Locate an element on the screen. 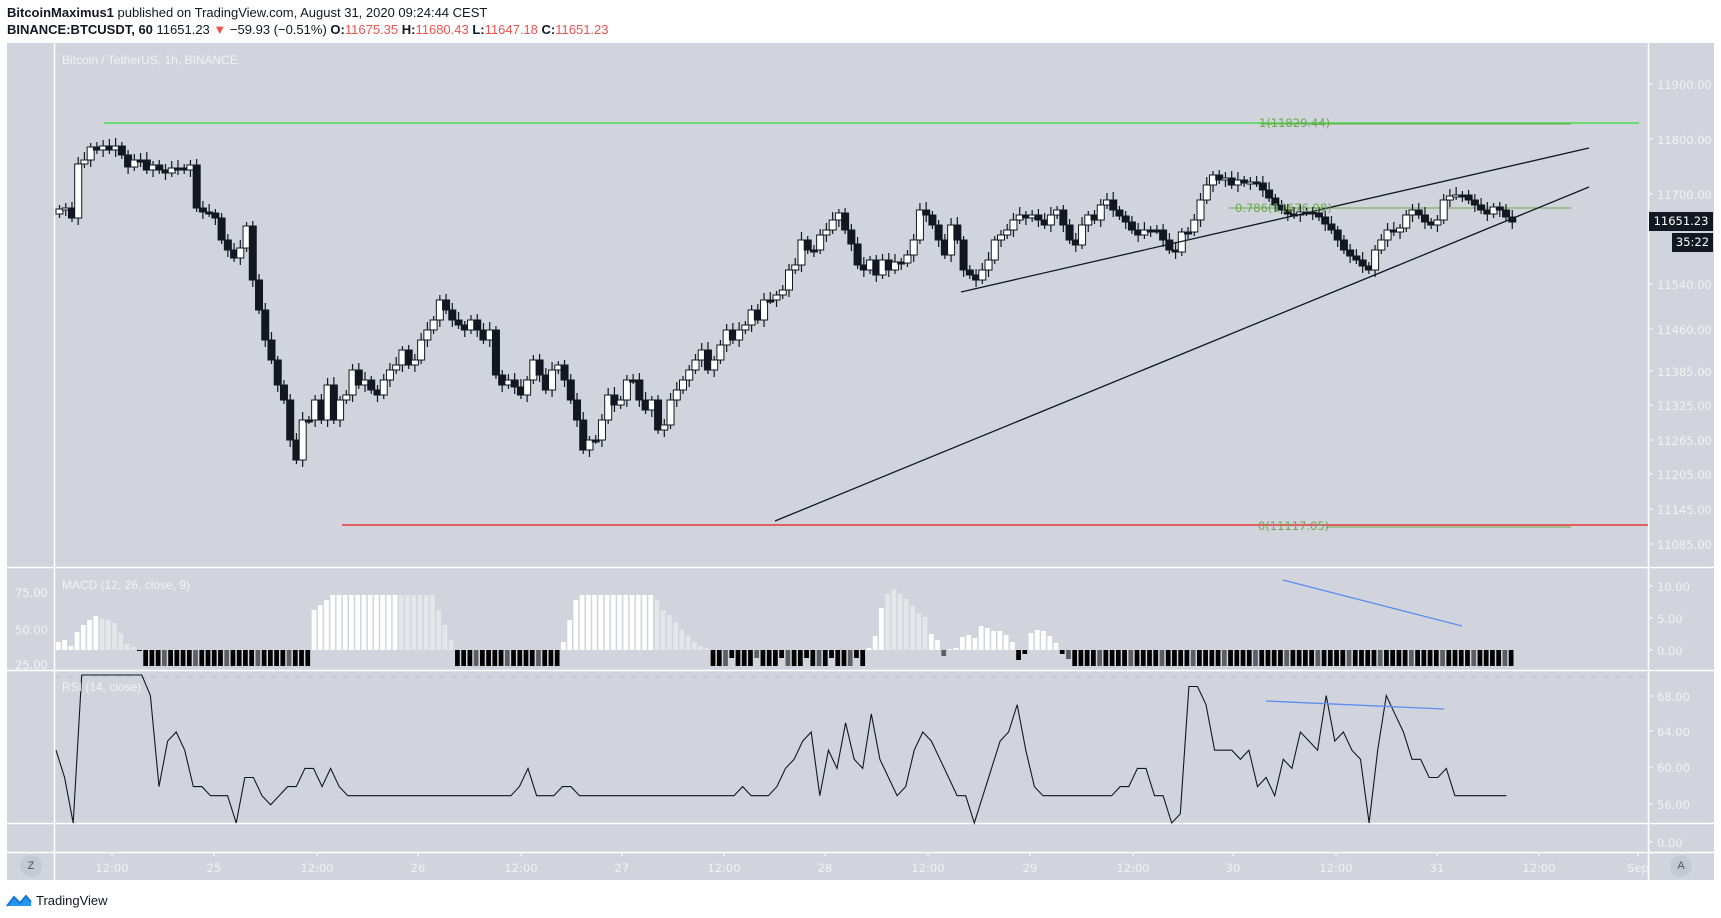 The height and width of the screenshot is (918, 1721). tradingview-logo: TradingView is located at coordinates (56, 900).